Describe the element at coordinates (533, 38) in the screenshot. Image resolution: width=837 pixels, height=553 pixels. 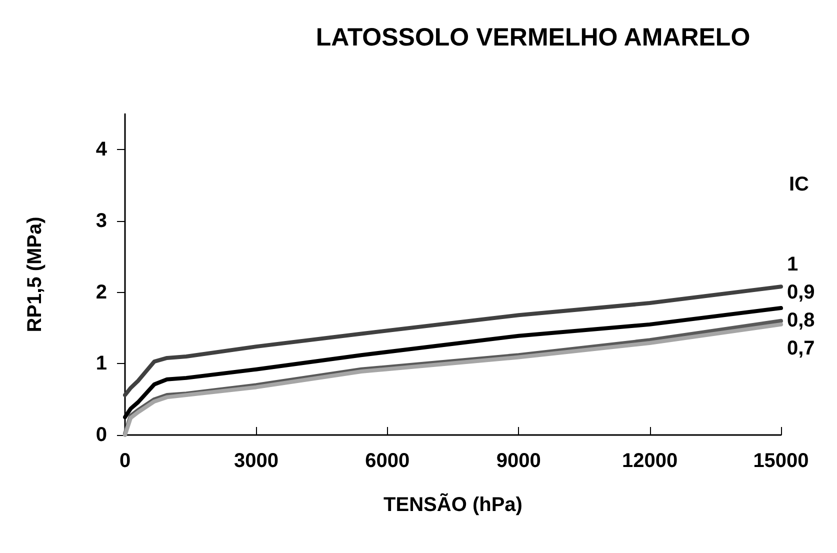
I see `chart-title: LATOSSOLO VERMELHO AMARELO` at that location.